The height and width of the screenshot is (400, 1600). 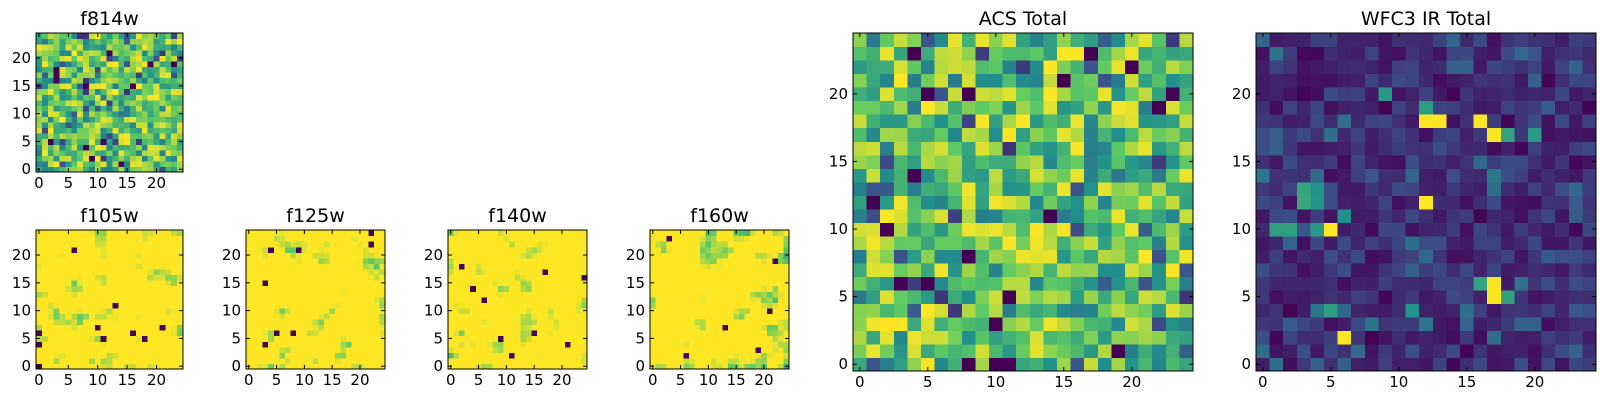 What do you see at coordinates (653, 380) in the screenshot?
I see `x-tick-label: 0` at bounding box center [653, 380].